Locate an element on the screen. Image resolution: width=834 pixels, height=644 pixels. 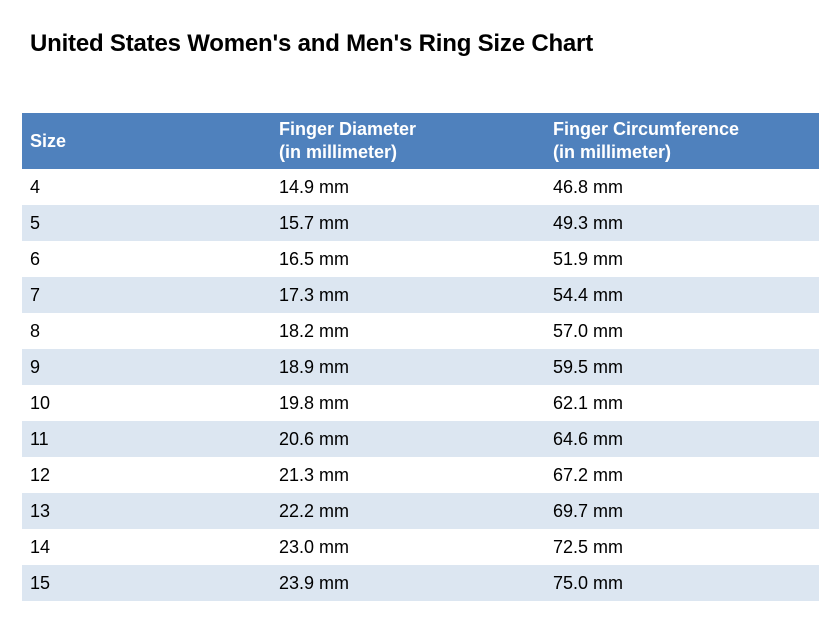
cell-circumference: 46.8 mm is located at coordinates (588, 186).